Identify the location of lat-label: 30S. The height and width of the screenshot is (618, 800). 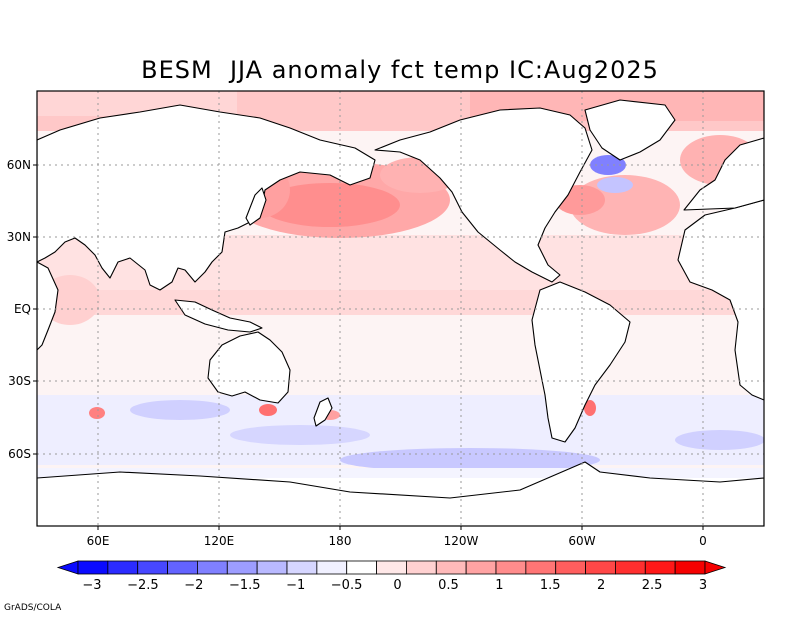
(19, 381).